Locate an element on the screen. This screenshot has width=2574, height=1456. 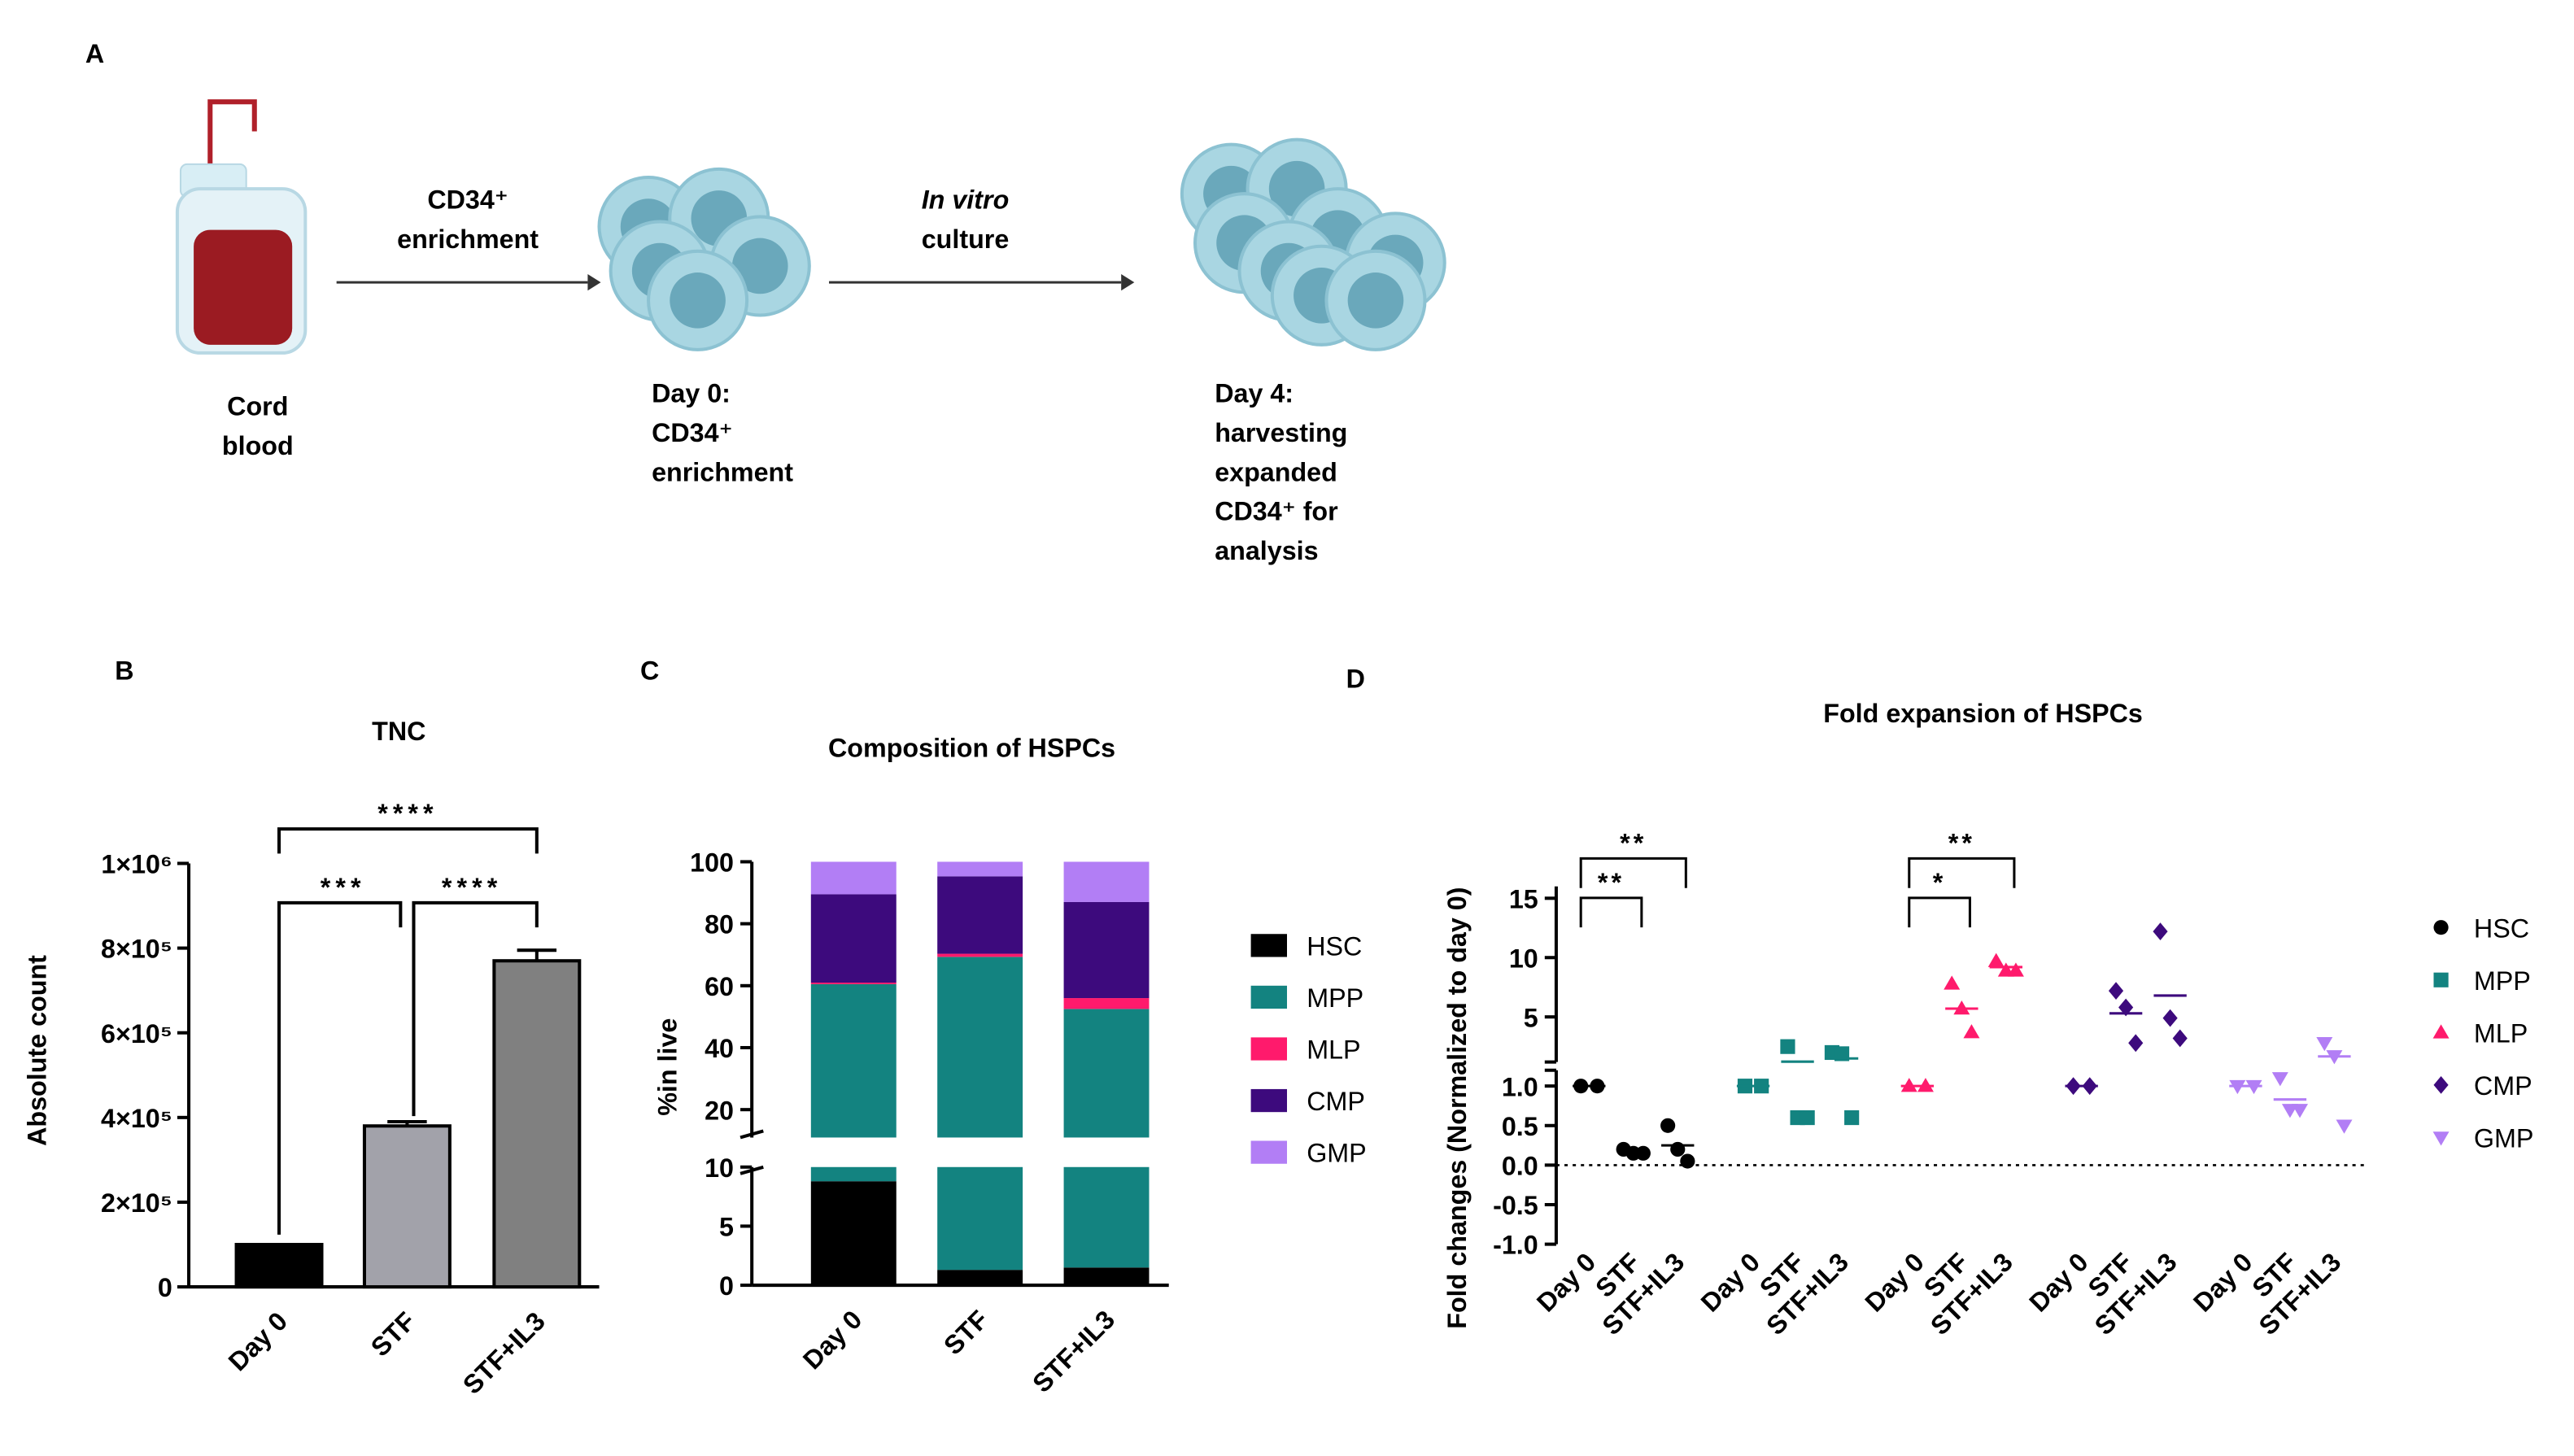
blood-bag is located at coordinates (241, 227).